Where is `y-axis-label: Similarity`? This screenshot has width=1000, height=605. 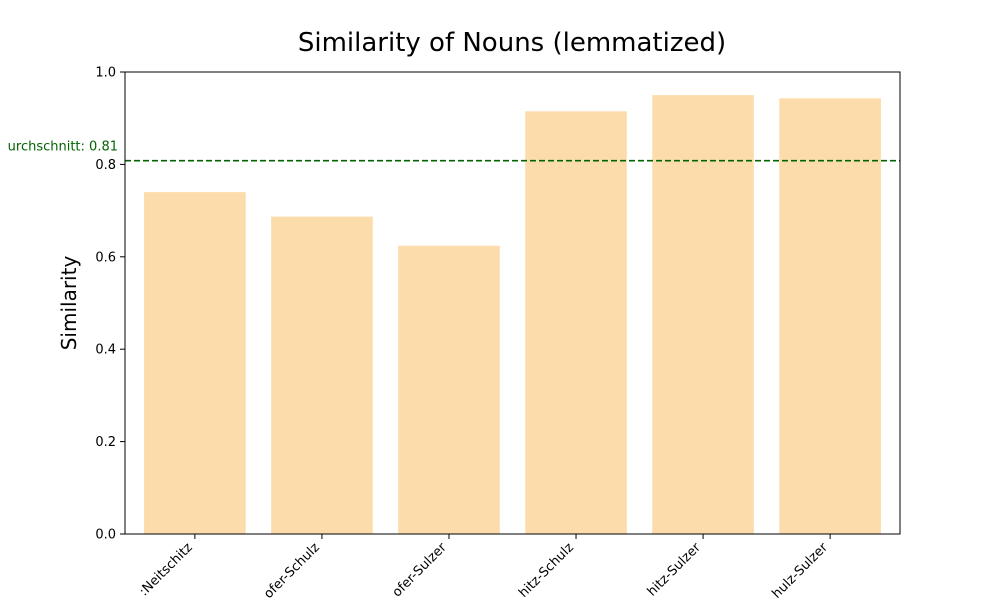 y-axis-label: Similarity is located at coordinates (69, 303).